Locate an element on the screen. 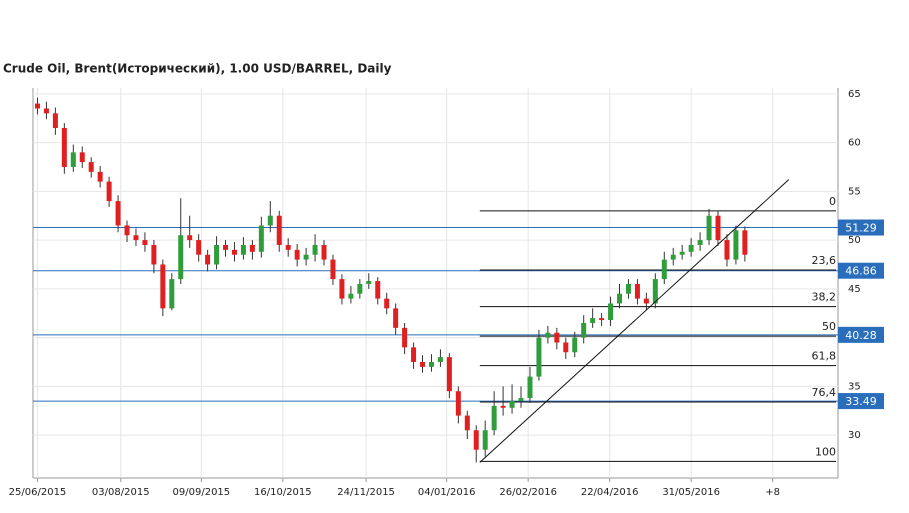  y-tick-label: 35 is located at coordinates (854, 386).